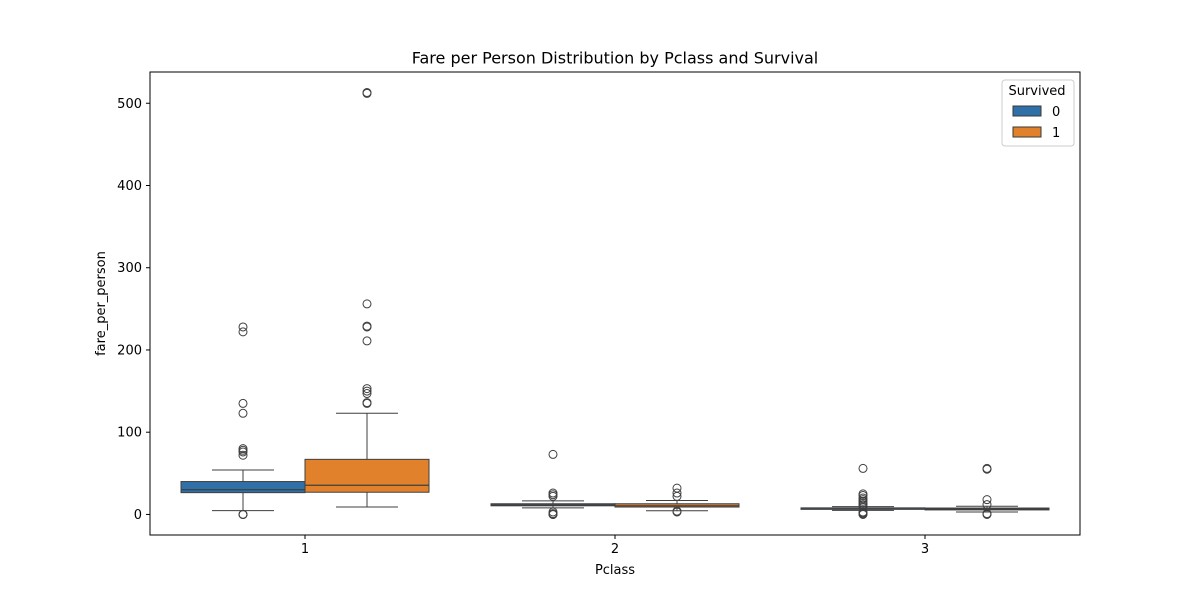  What do you see at coordinates (129, 350) in the screenshot?
I see `y-tick-label: 200` at bounding box center [129, 350].